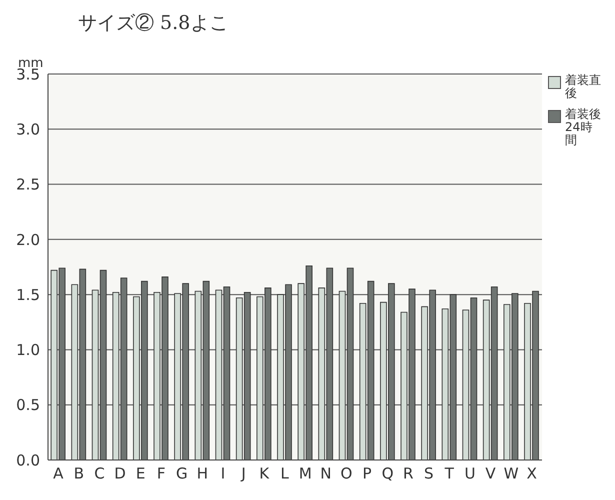 This screenshot has width=615, height=500. Describe the element at coordinates (28, 129) in the screenshot. I see `y-tick-label: 3.0` at that location.